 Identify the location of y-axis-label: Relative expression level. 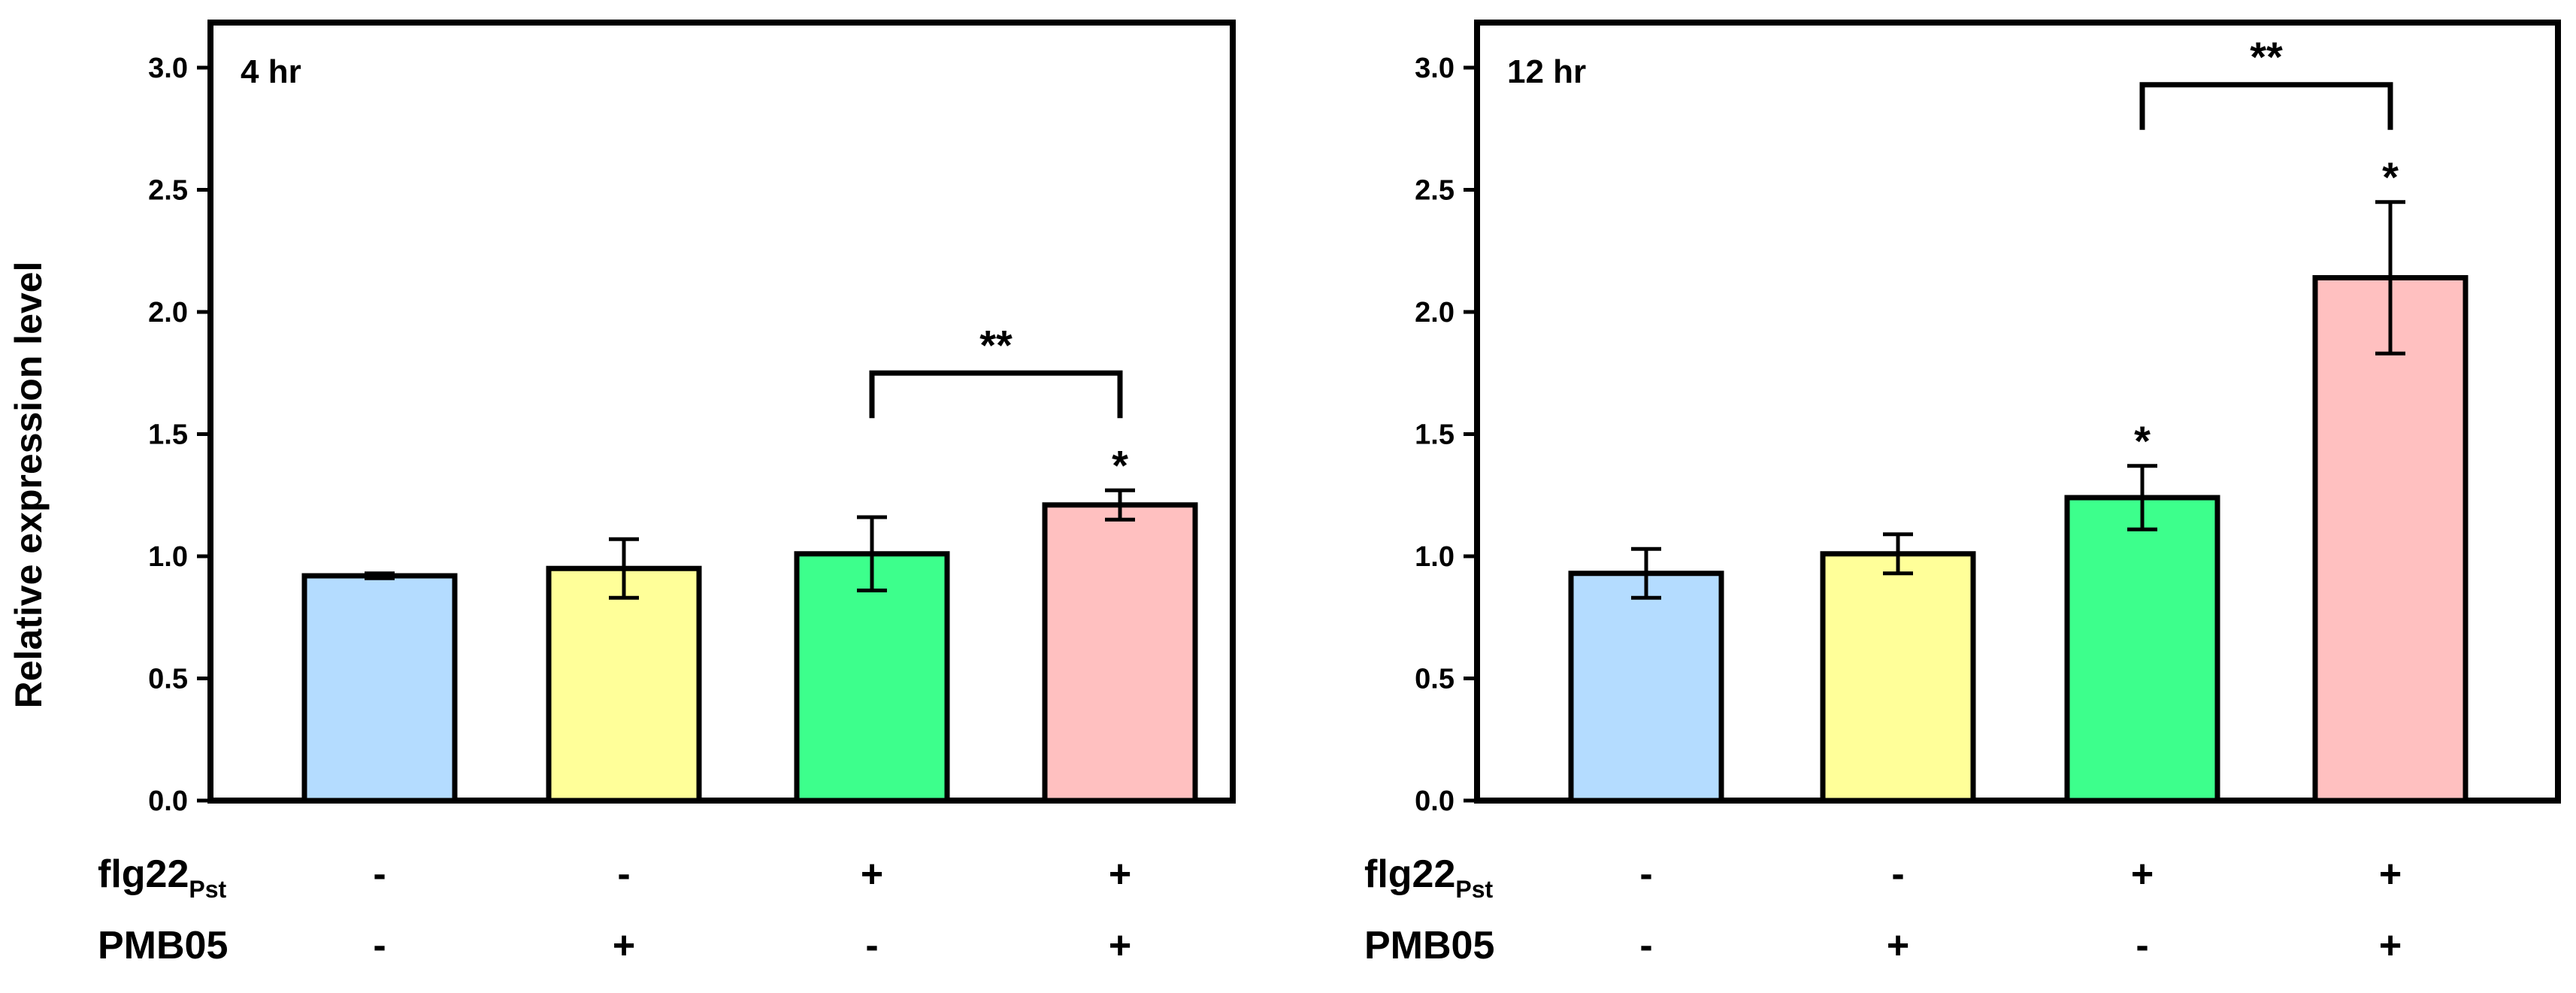
(29, 485).